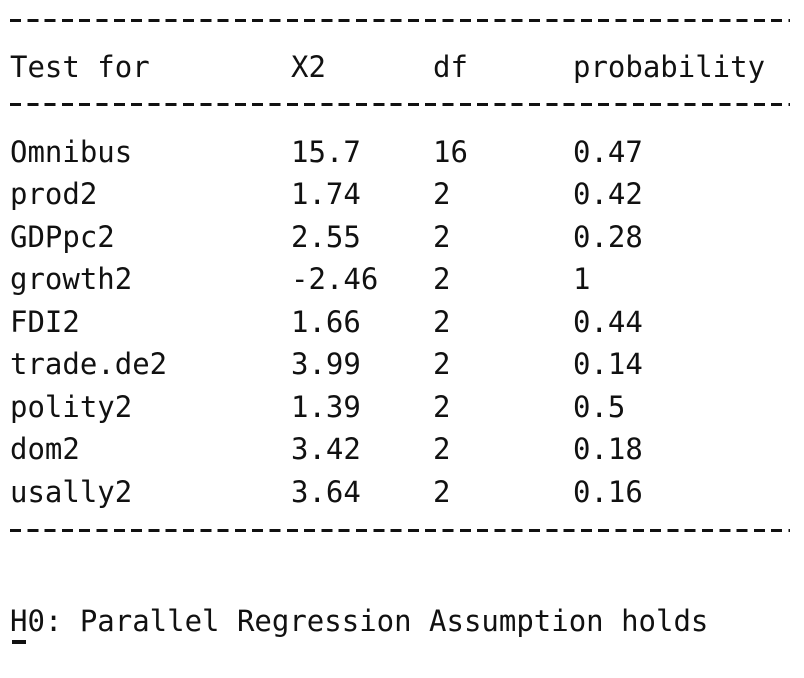  I want to click on row-x2: -2.46, so click(335, 279).